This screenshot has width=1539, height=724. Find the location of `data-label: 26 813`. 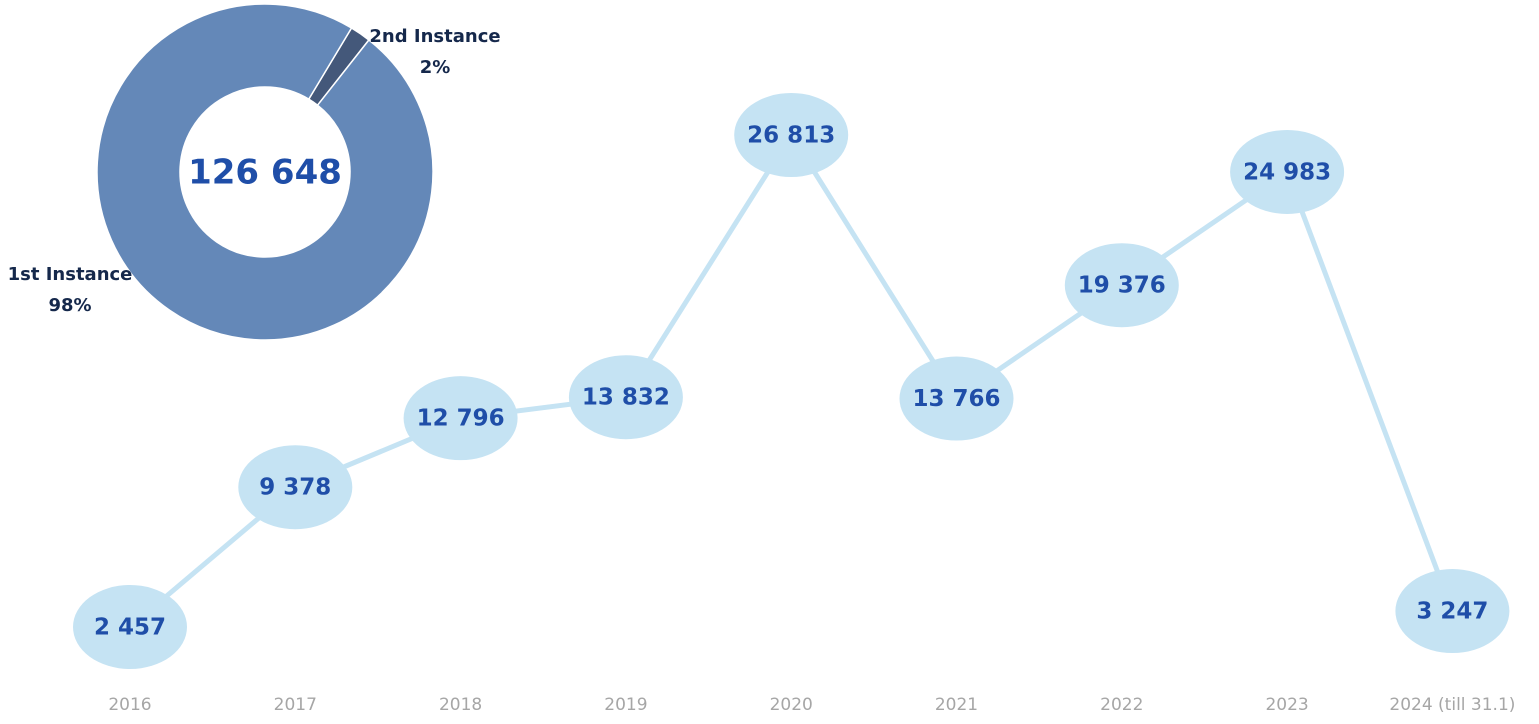

data-label: 26 813 is located at coordinates (791, 136).